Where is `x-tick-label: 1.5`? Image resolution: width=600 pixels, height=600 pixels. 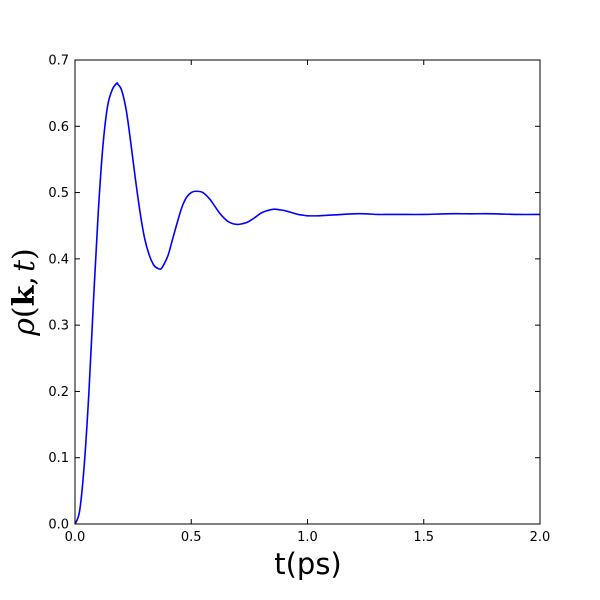 x-tick-label: 1.5 is located at coordinates (423, 537).